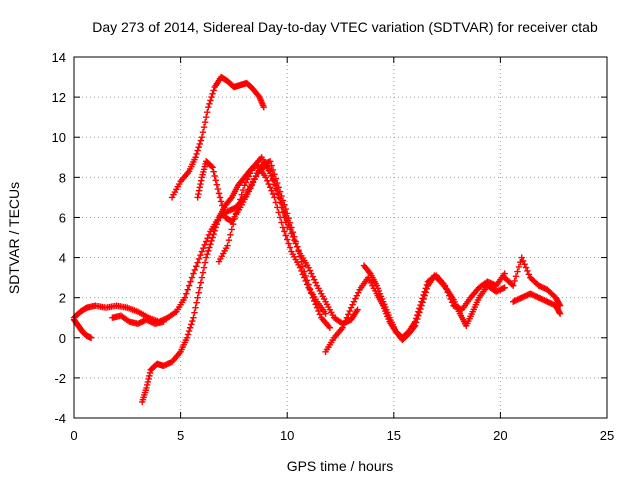  What do you see at coordinates (62, 258) in the screenshot?
I see `y-tick-label: 4` at bounding box center [62, 258].